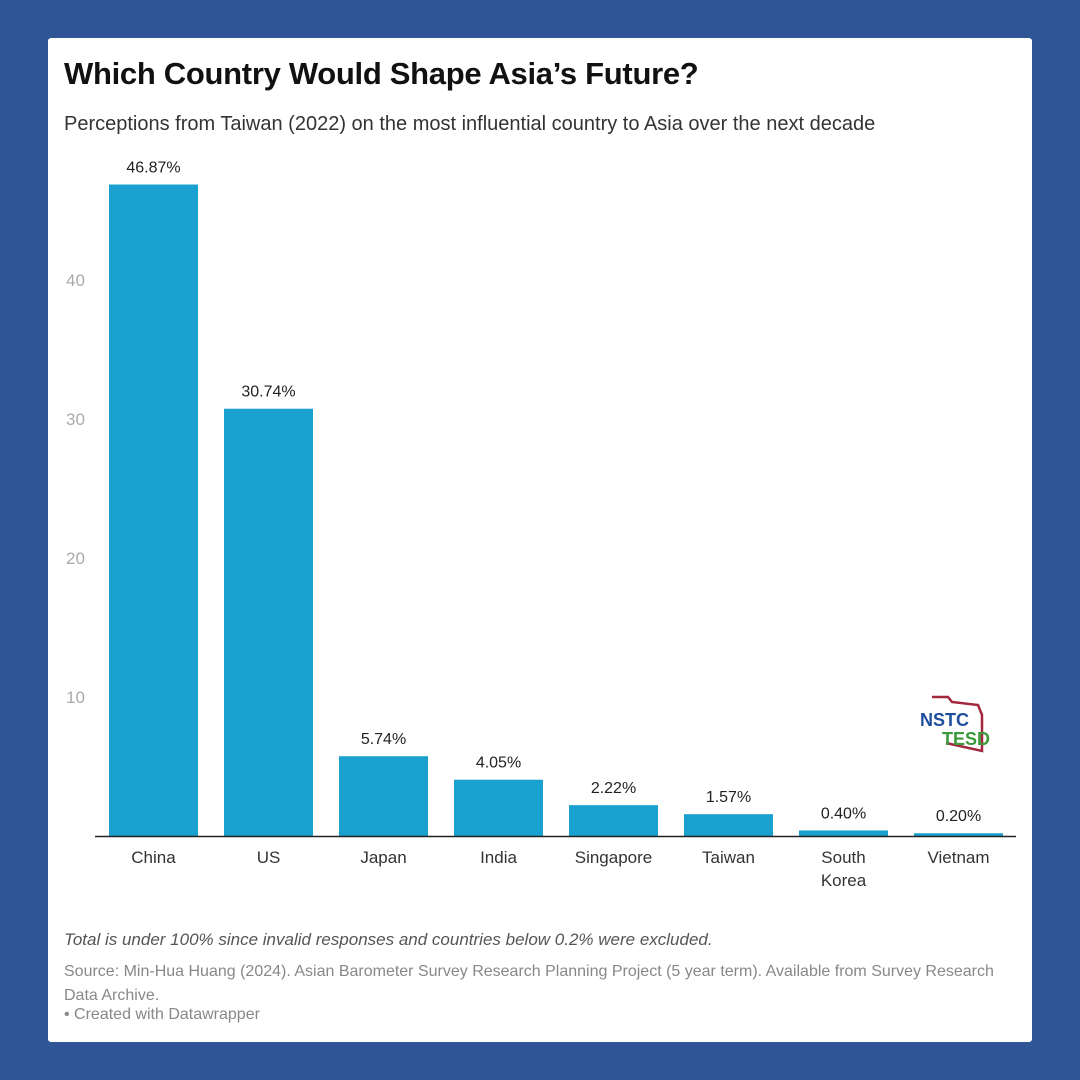 The height and width of the screenshot is (1080, 1080). What do you see at coordinates (75, 558) in the screenshot?
I see `y-tick-label: 20` at bounding box center [75, 558].